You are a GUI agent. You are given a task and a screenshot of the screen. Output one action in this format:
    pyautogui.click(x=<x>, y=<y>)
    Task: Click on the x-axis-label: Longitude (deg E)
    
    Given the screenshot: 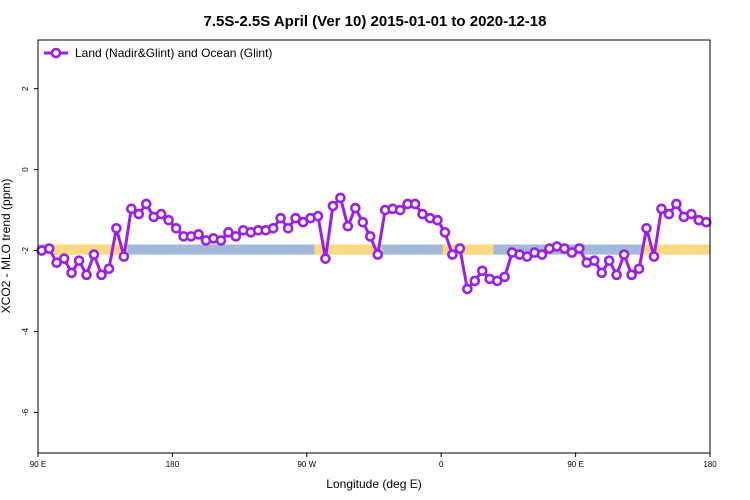 What is the action you would take?
    pyautogui.click(x=373, y=484)
    